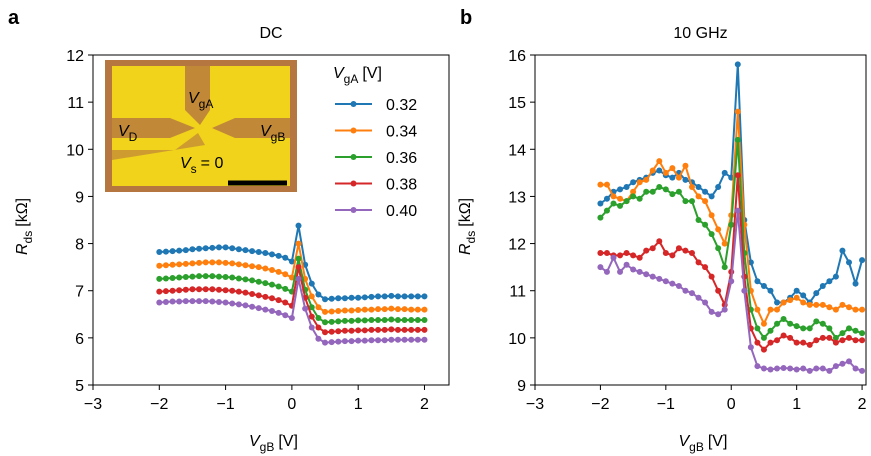 This screenshot has height=456, width=871. What do you see at coordinates (703, 443) in the screenshot?
I see `label: VgB [V]` at bounding box center [703, 443].